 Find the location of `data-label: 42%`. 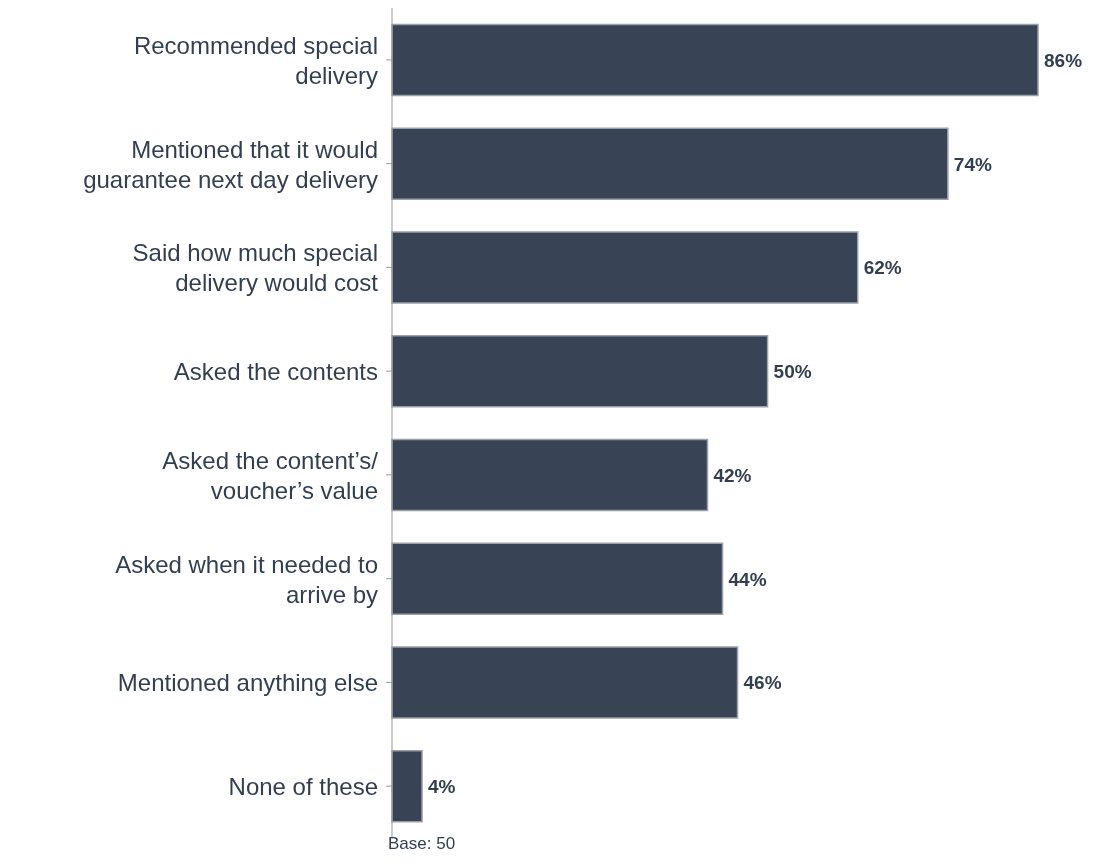

data-label: 42% is located at coordinates (732, 475).